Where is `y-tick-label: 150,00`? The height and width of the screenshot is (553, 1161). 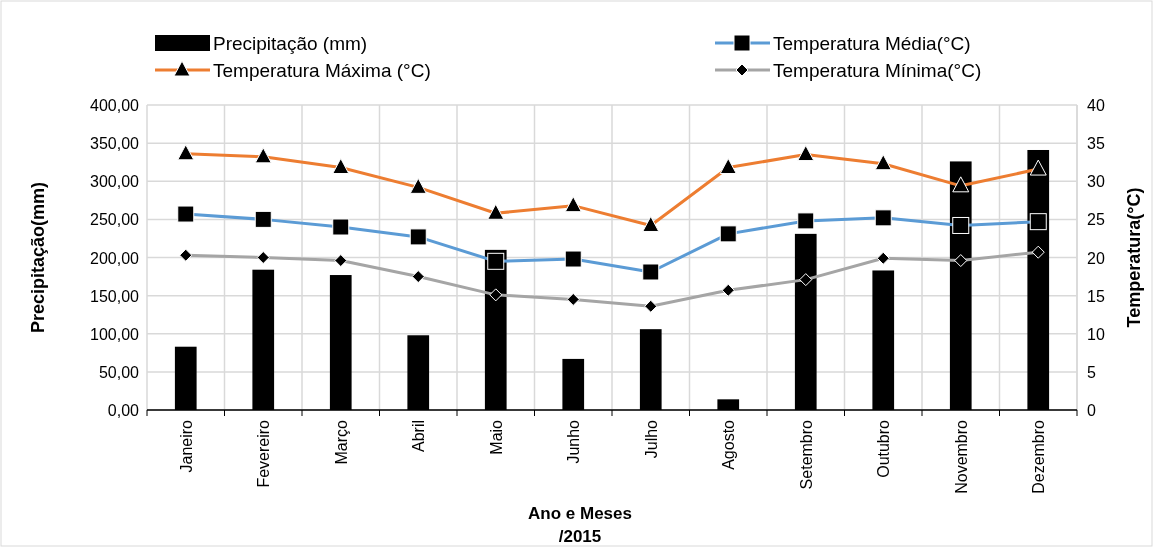
y-tick-label: 150,00 is located at coordinates (115, 296).